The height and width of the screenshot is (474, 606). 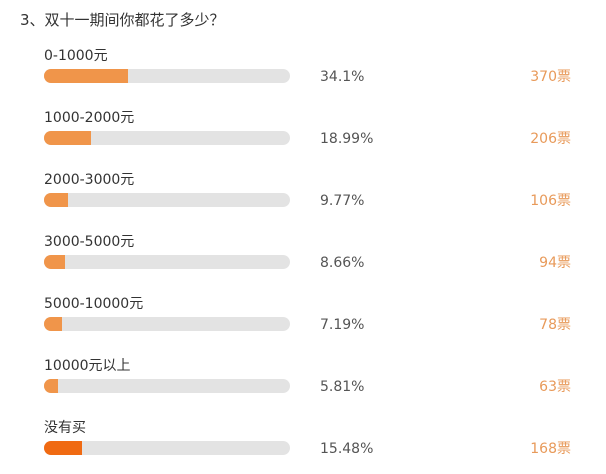 I want to click on option-percent: 18.99%, so click(x=347, y=139).